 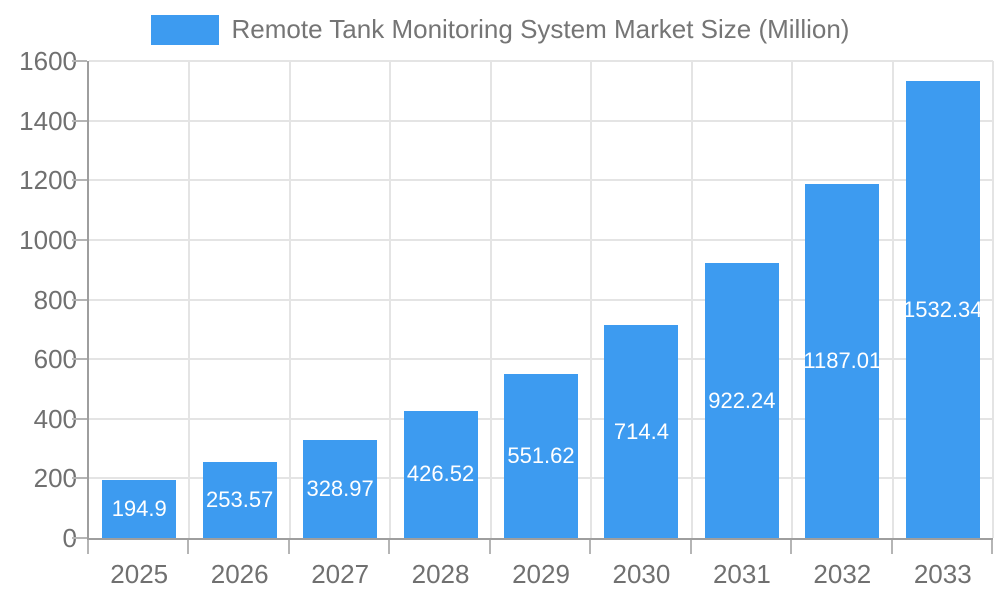 I want to click on y-tick-label: 0, so click(x=69, y=538).